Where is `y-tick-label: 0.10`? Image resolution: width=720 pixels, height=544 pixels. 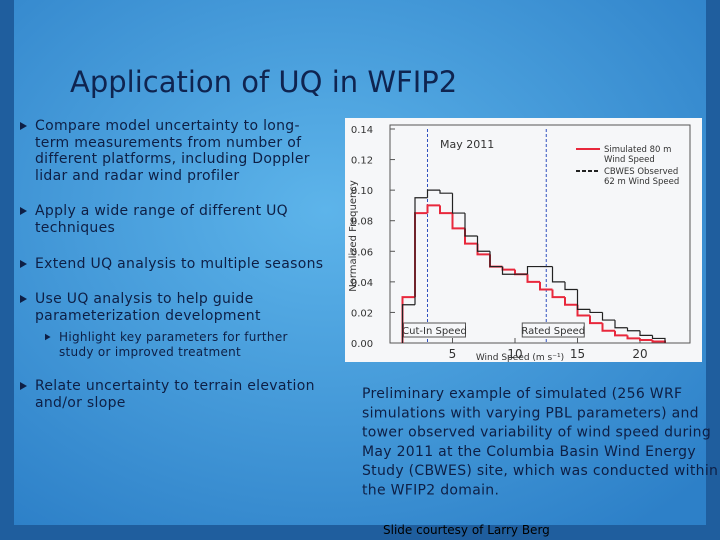 y-tick-label: 0.10 is located at coordinates (362, 191).